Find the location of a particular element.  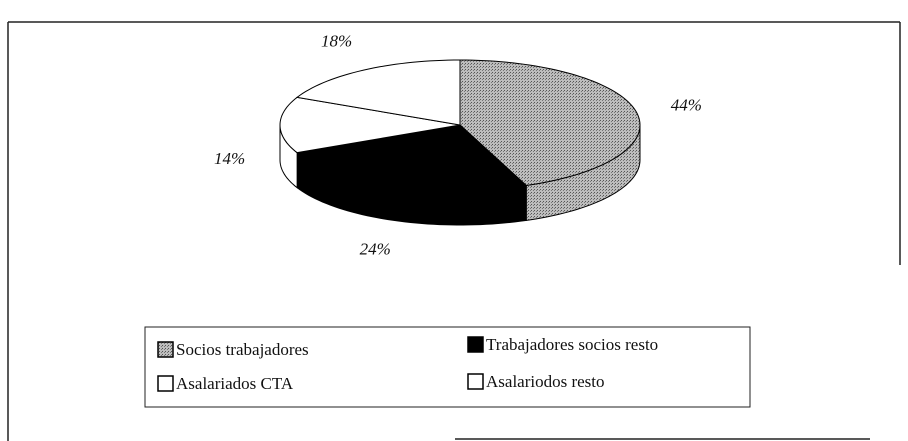

legend-label: Socios trabajadores is located at coordinates (242, 349).